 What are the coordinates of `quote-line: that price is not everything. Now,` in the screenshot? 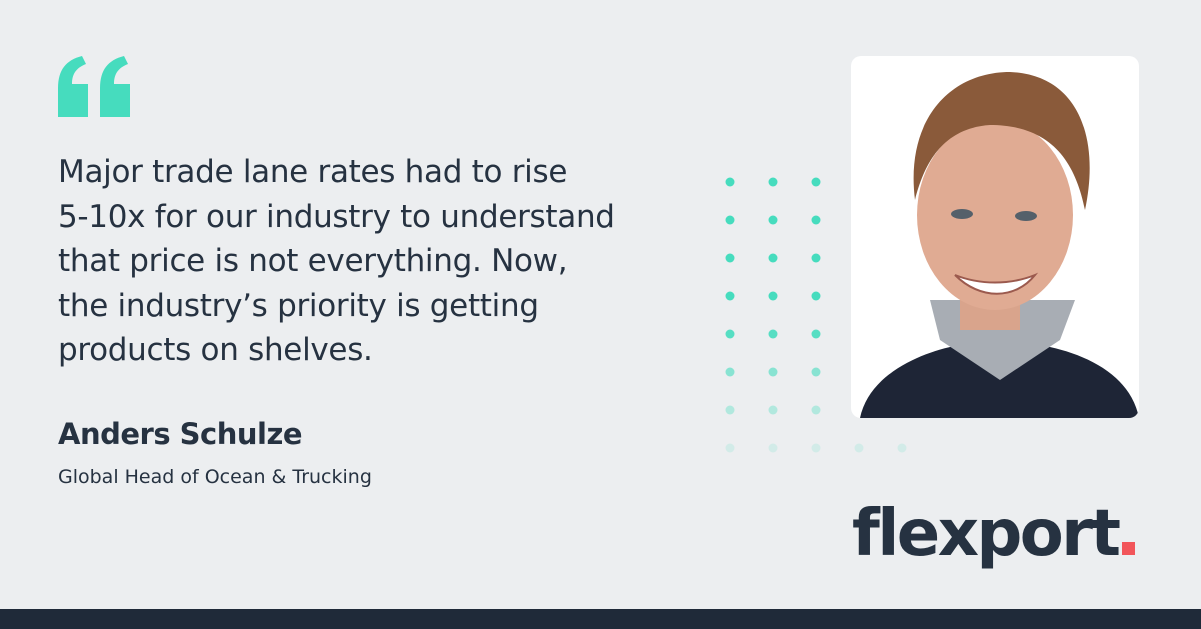 It's located at (313, 261).